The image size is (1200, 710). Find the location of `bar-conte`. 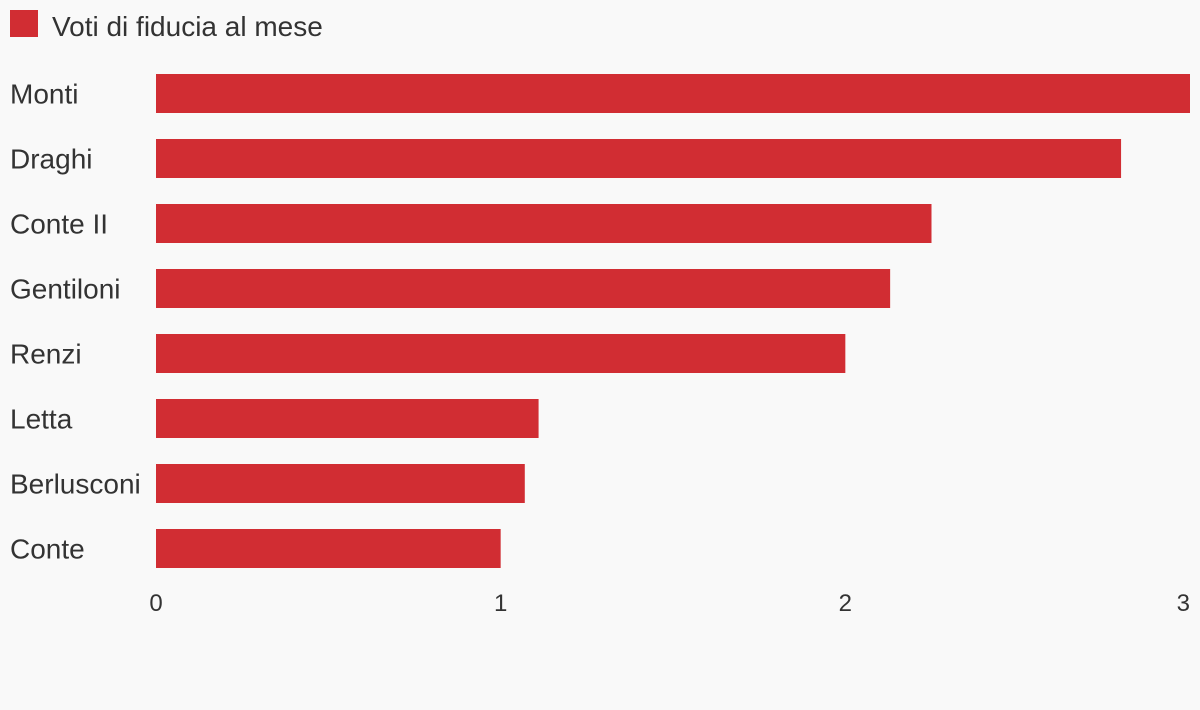

bar-conte is located at coordinates (328, 548).